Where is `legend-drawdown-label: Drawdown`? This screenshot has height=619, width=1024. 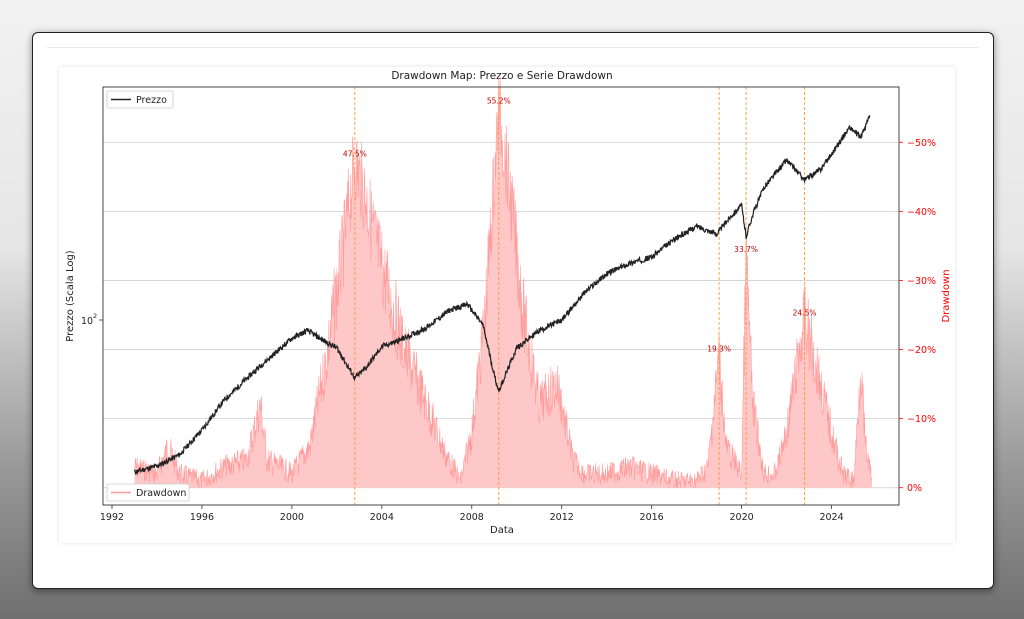
legend-drawdown-label: Drawdown is located at coordinates (161, 493).